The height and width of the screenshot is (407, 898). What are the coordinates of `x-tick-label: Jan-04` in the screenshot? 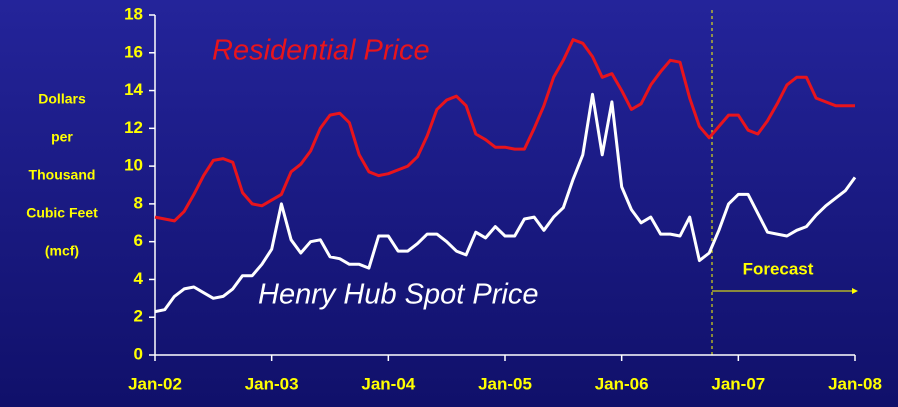 It's located at (388, 383).